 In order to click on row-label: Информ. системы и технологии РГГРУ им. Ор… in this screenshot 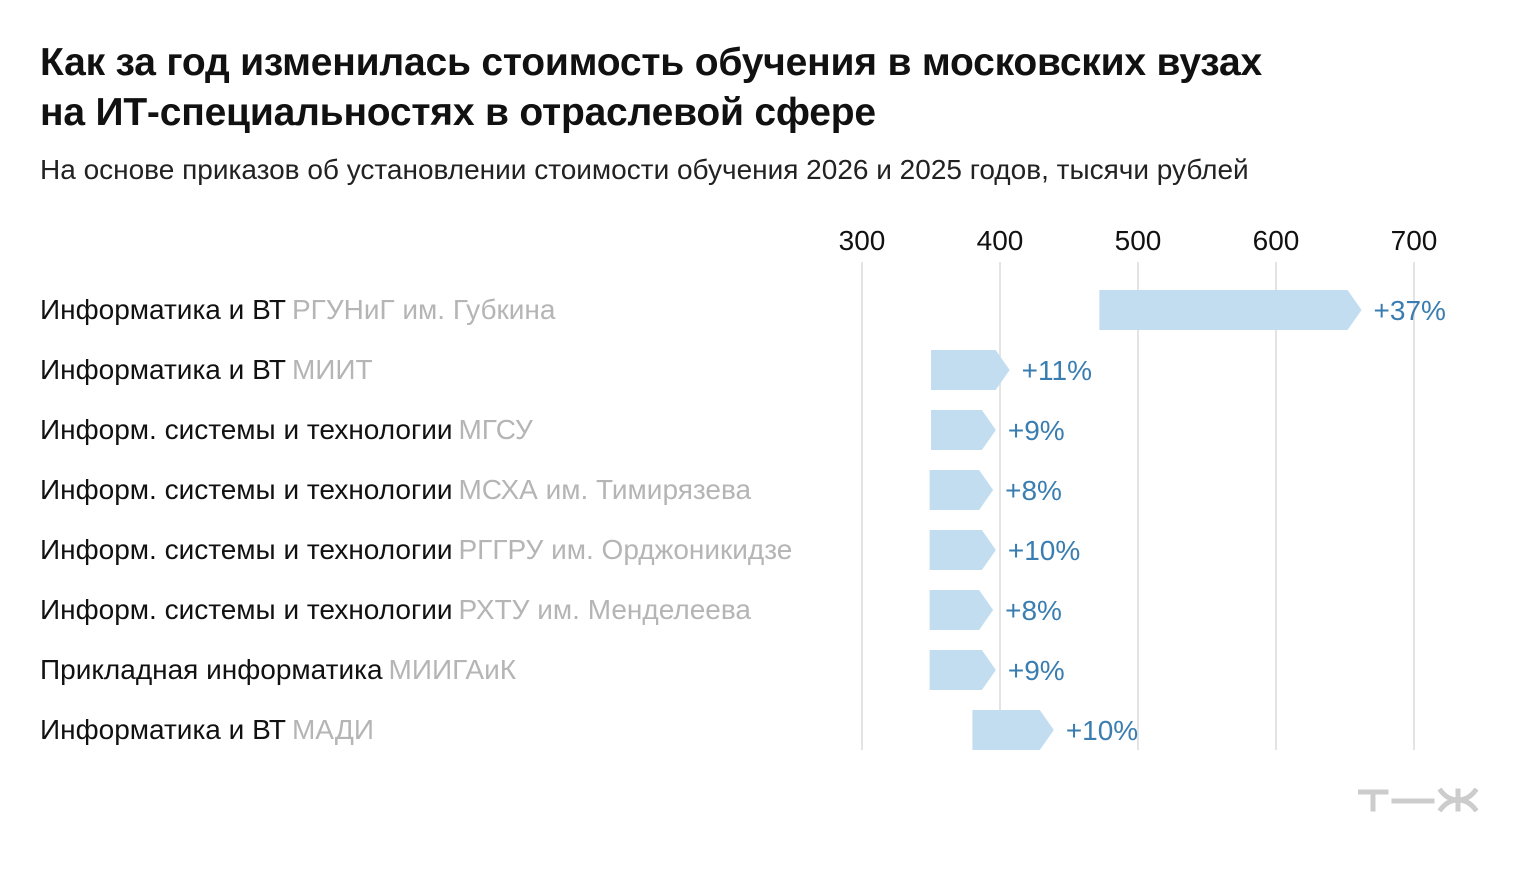, I will do `click(416, 550)`.